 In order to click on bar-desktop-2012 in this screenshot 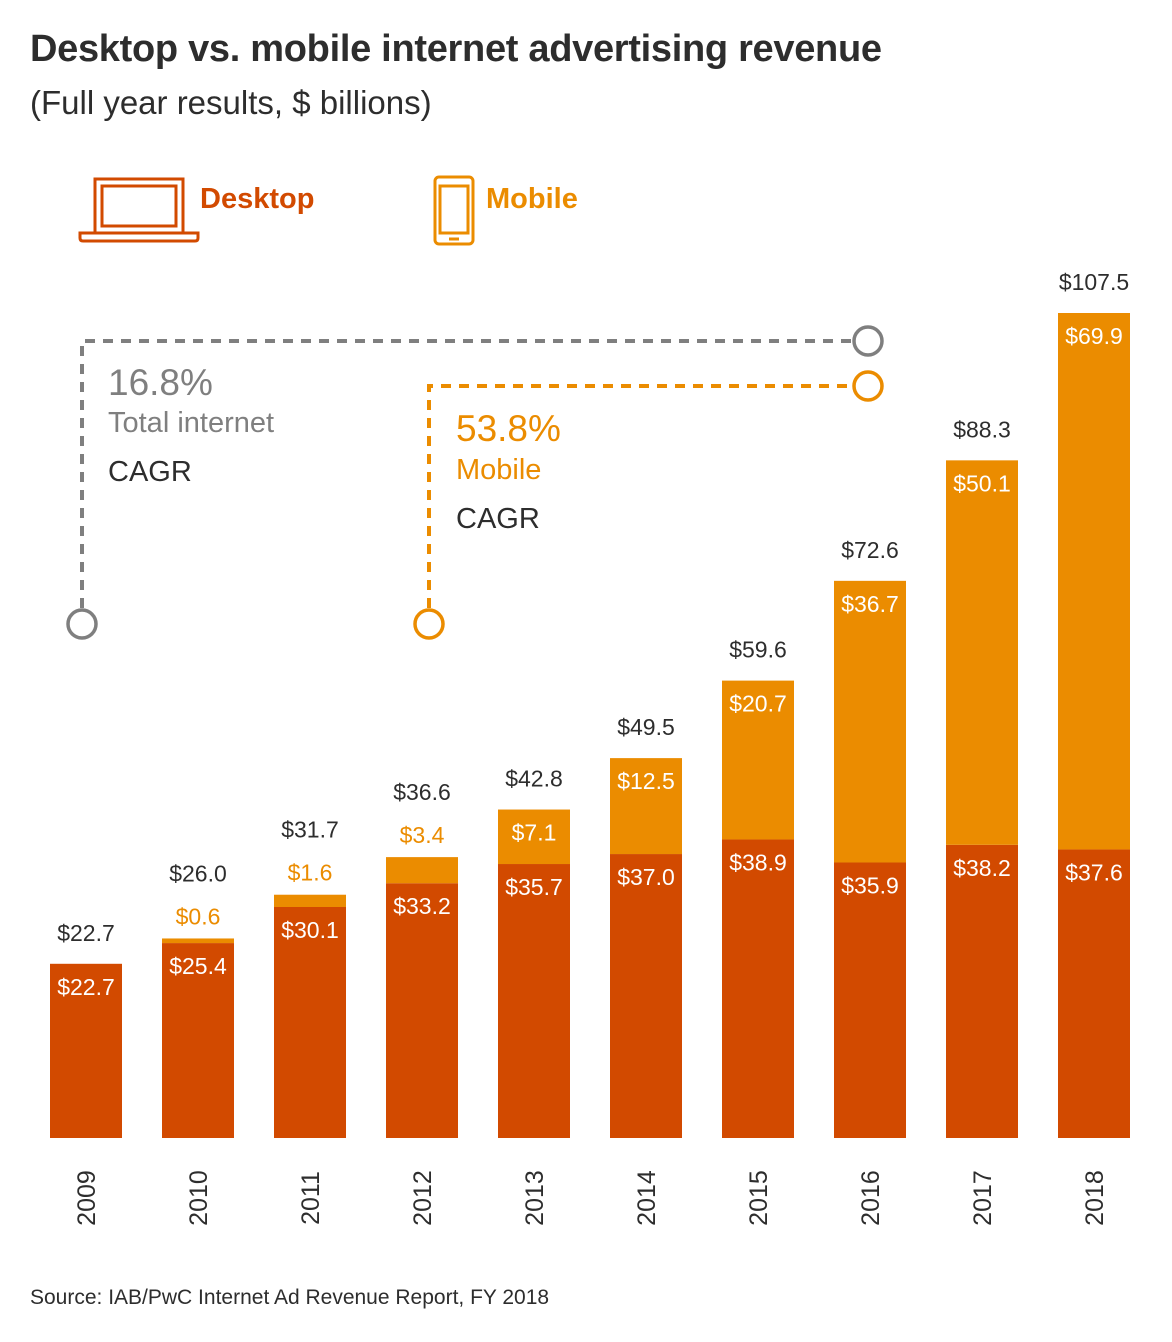, I will do `click(422, 1010)`.